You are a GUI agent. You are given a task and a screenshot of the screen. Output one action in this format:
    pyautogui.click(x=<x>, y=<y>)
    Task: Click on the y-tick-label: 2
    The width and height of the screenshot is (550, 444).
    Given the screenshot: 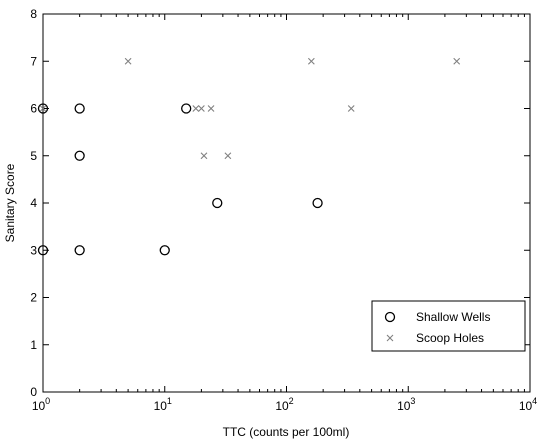 What is the action you would take?
    pyautogui.click(x=33, y=298)
    